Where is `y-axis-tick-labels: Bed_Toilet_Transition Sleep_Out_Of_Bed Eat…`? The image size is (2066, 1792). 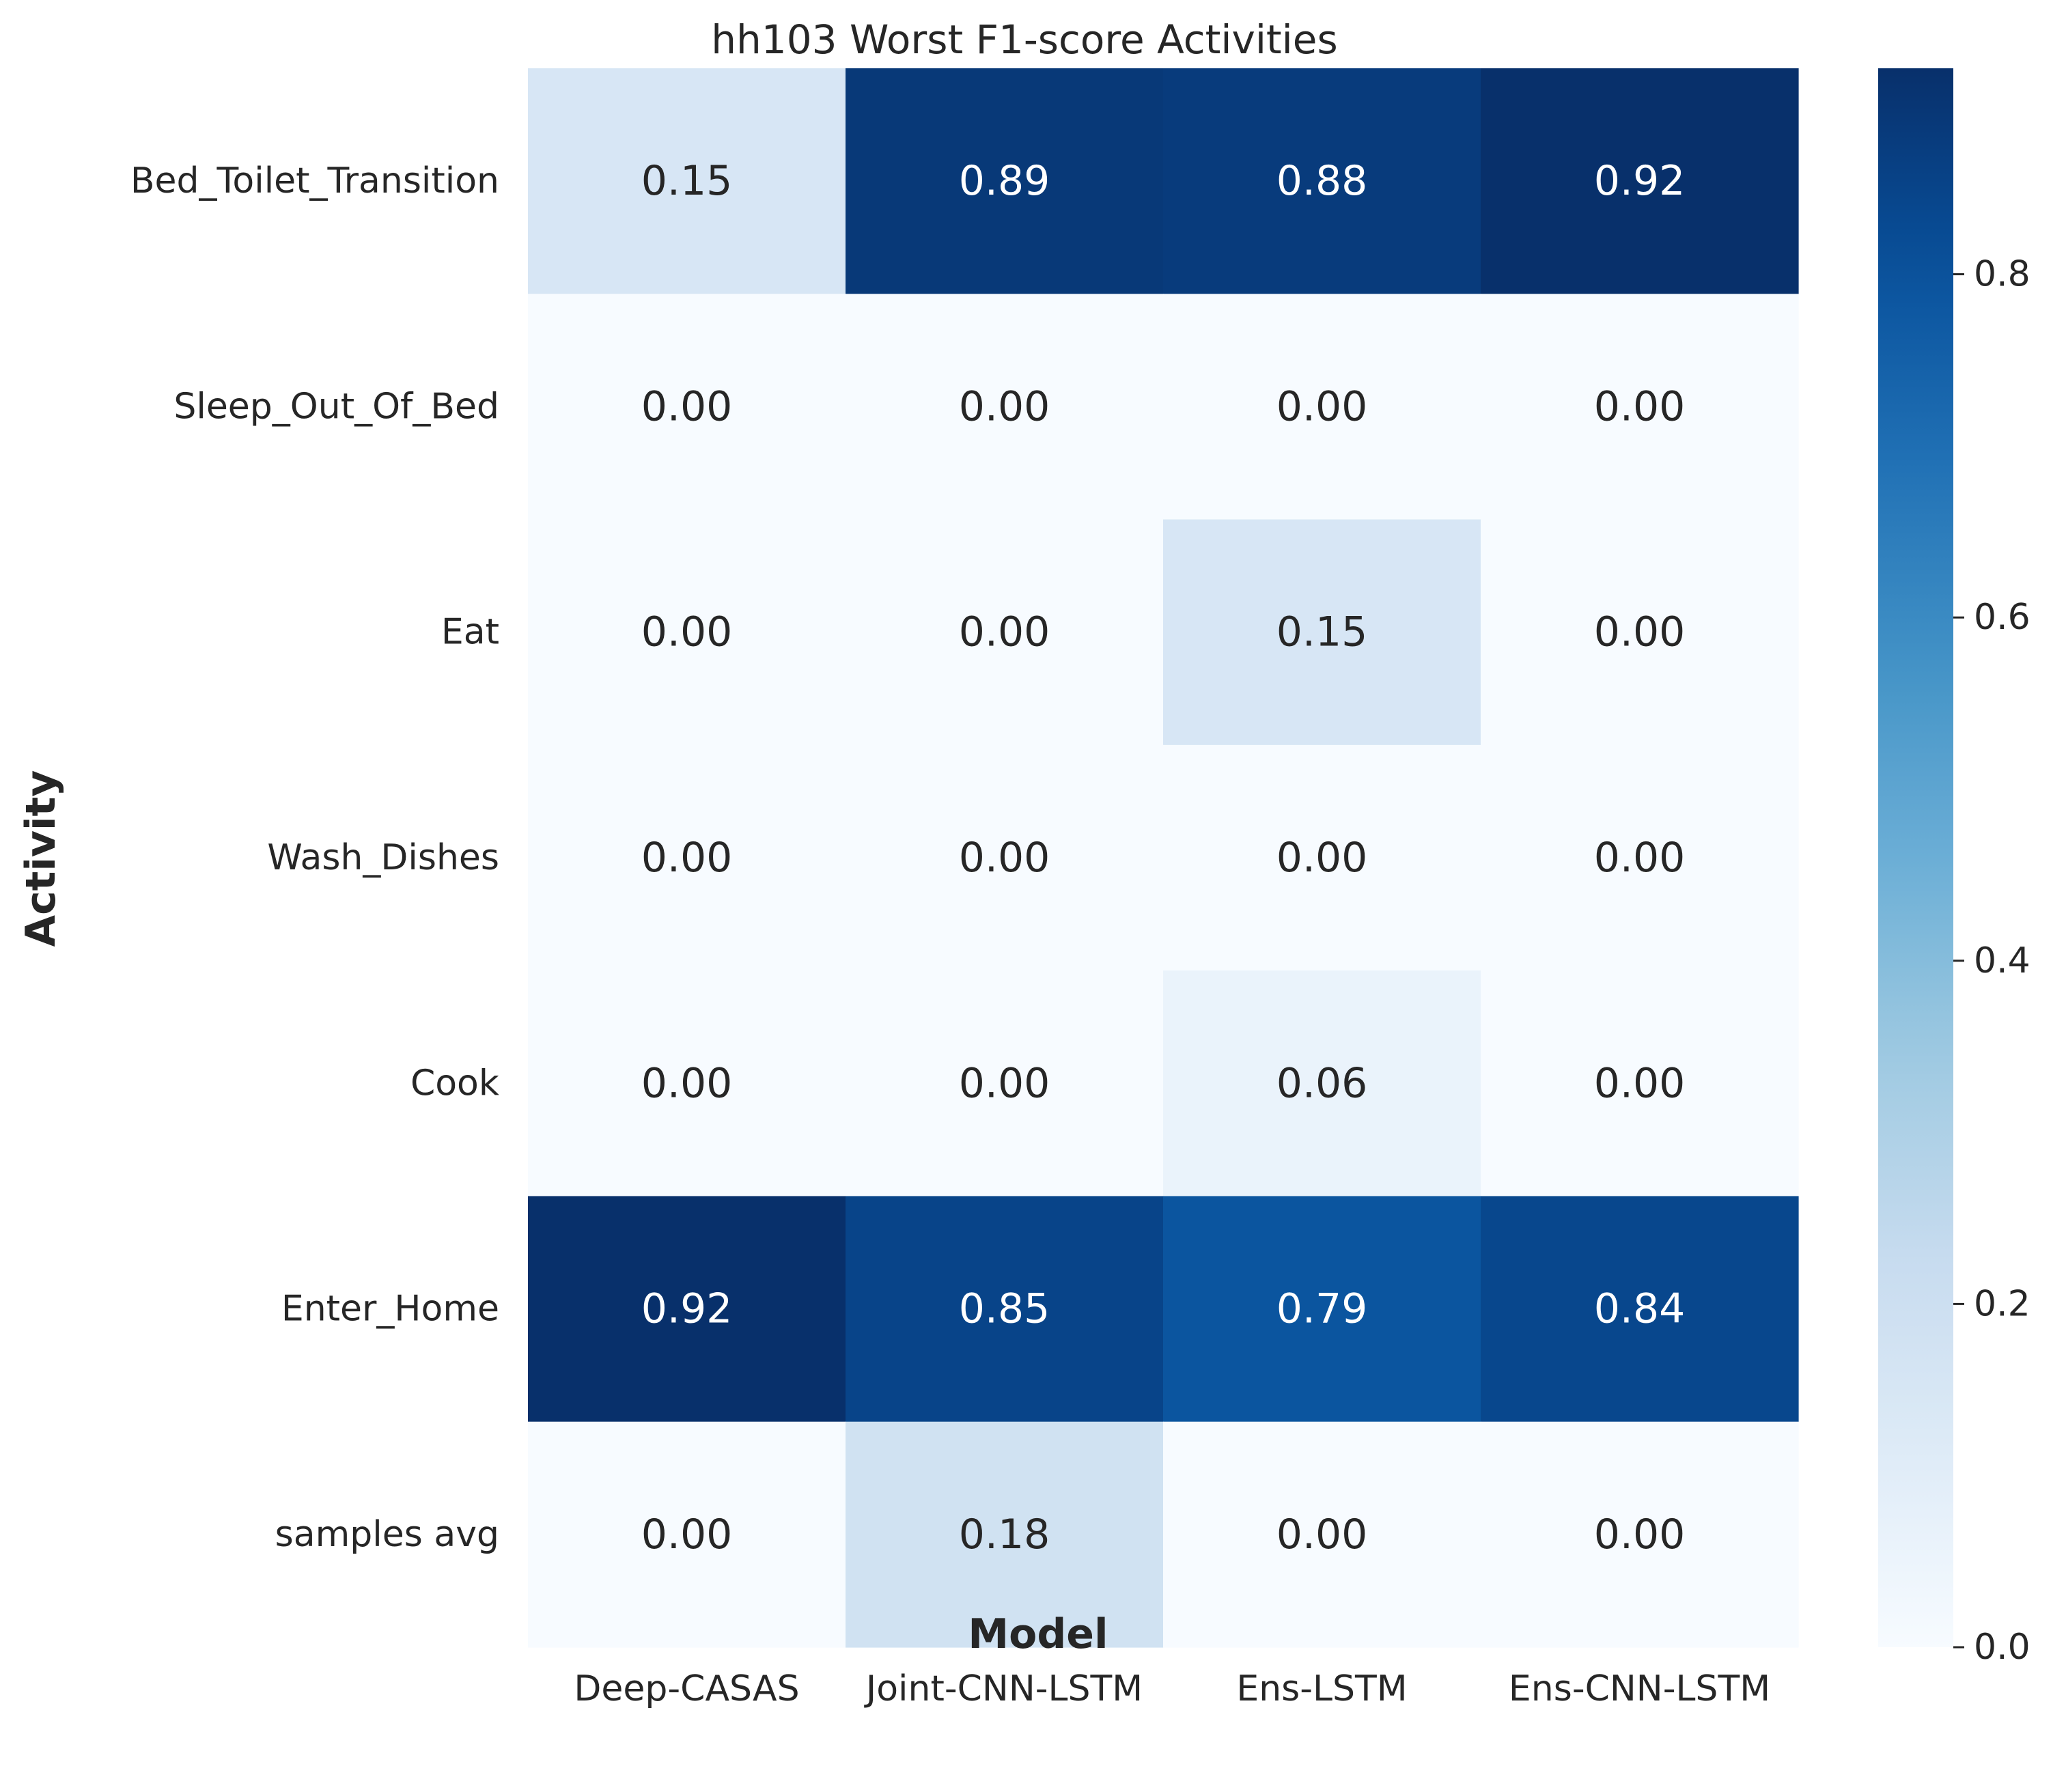
y-axis-tick-labels: Bed_Toilet_Transition Sleep_Out_Of_Bed Eat… is located at coordinates (314, 858).